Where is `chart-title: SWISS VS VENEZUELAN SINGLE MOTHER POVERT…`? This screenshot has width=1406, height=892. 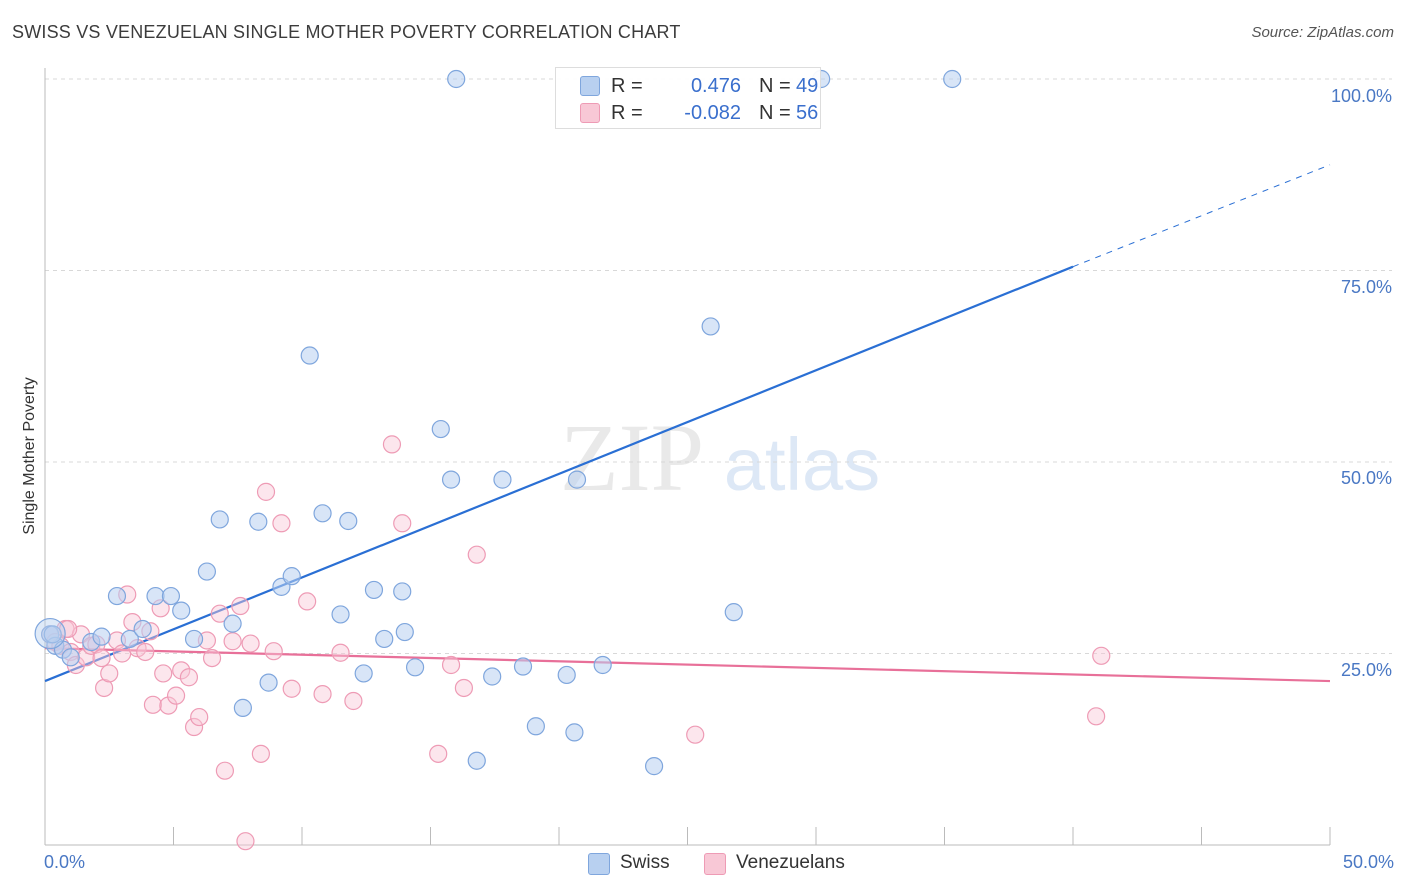 chart-title: SWISS VS VENEZUELAN SINGLE MOTHER POVERT… is located at coordinates (346, 32).